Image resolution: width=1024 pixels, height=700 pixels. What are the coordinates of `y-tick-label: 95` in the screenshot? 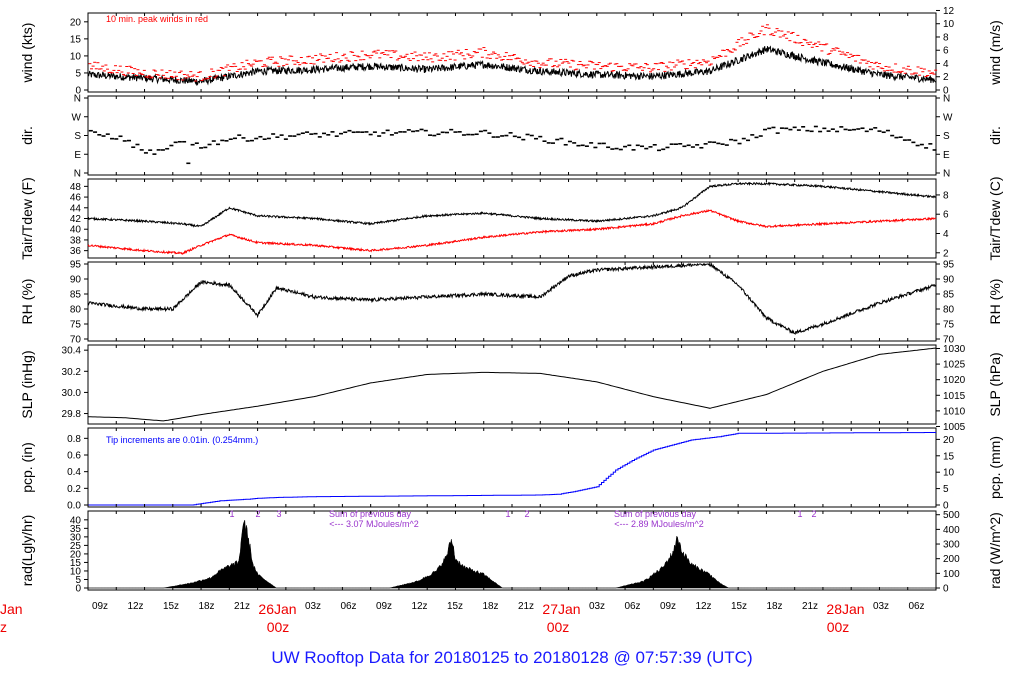 It's located at (76, 265).